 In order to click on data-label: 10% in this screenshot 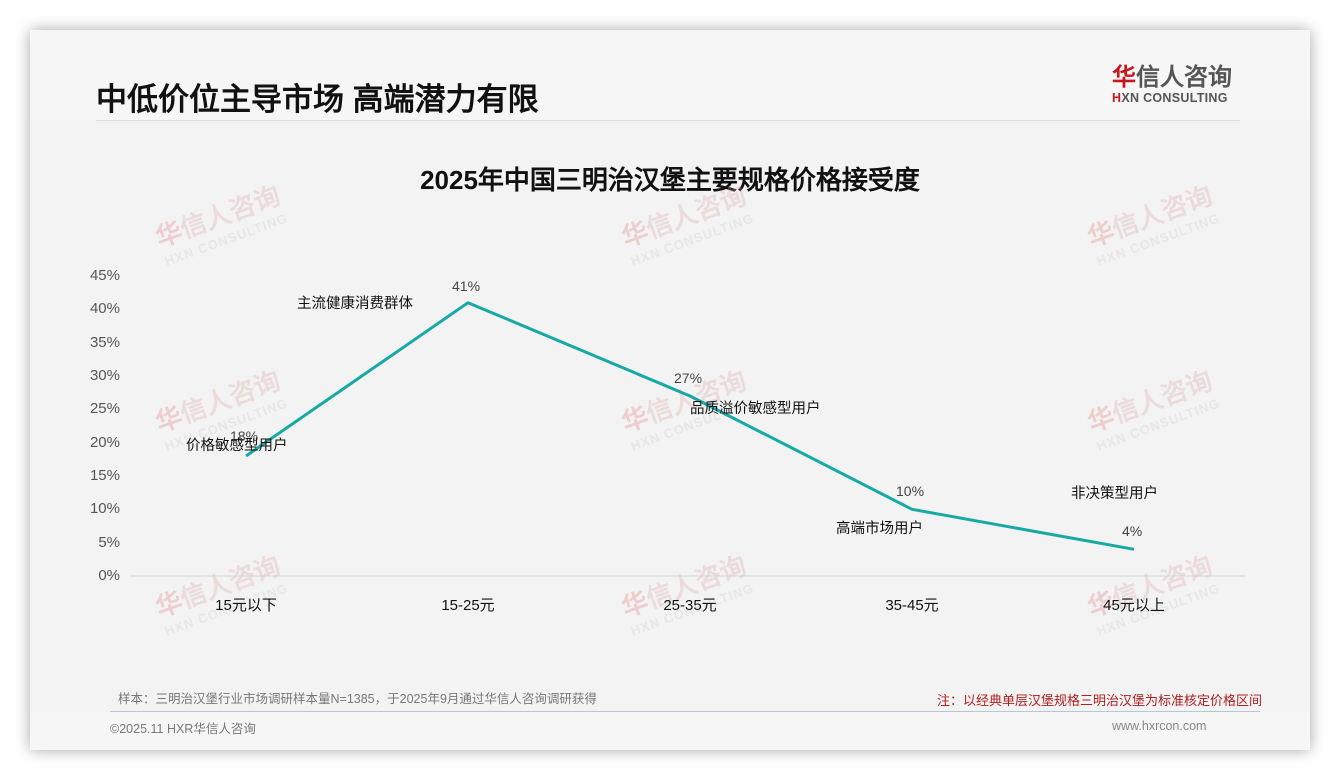, I will do `click(910, 491)`.